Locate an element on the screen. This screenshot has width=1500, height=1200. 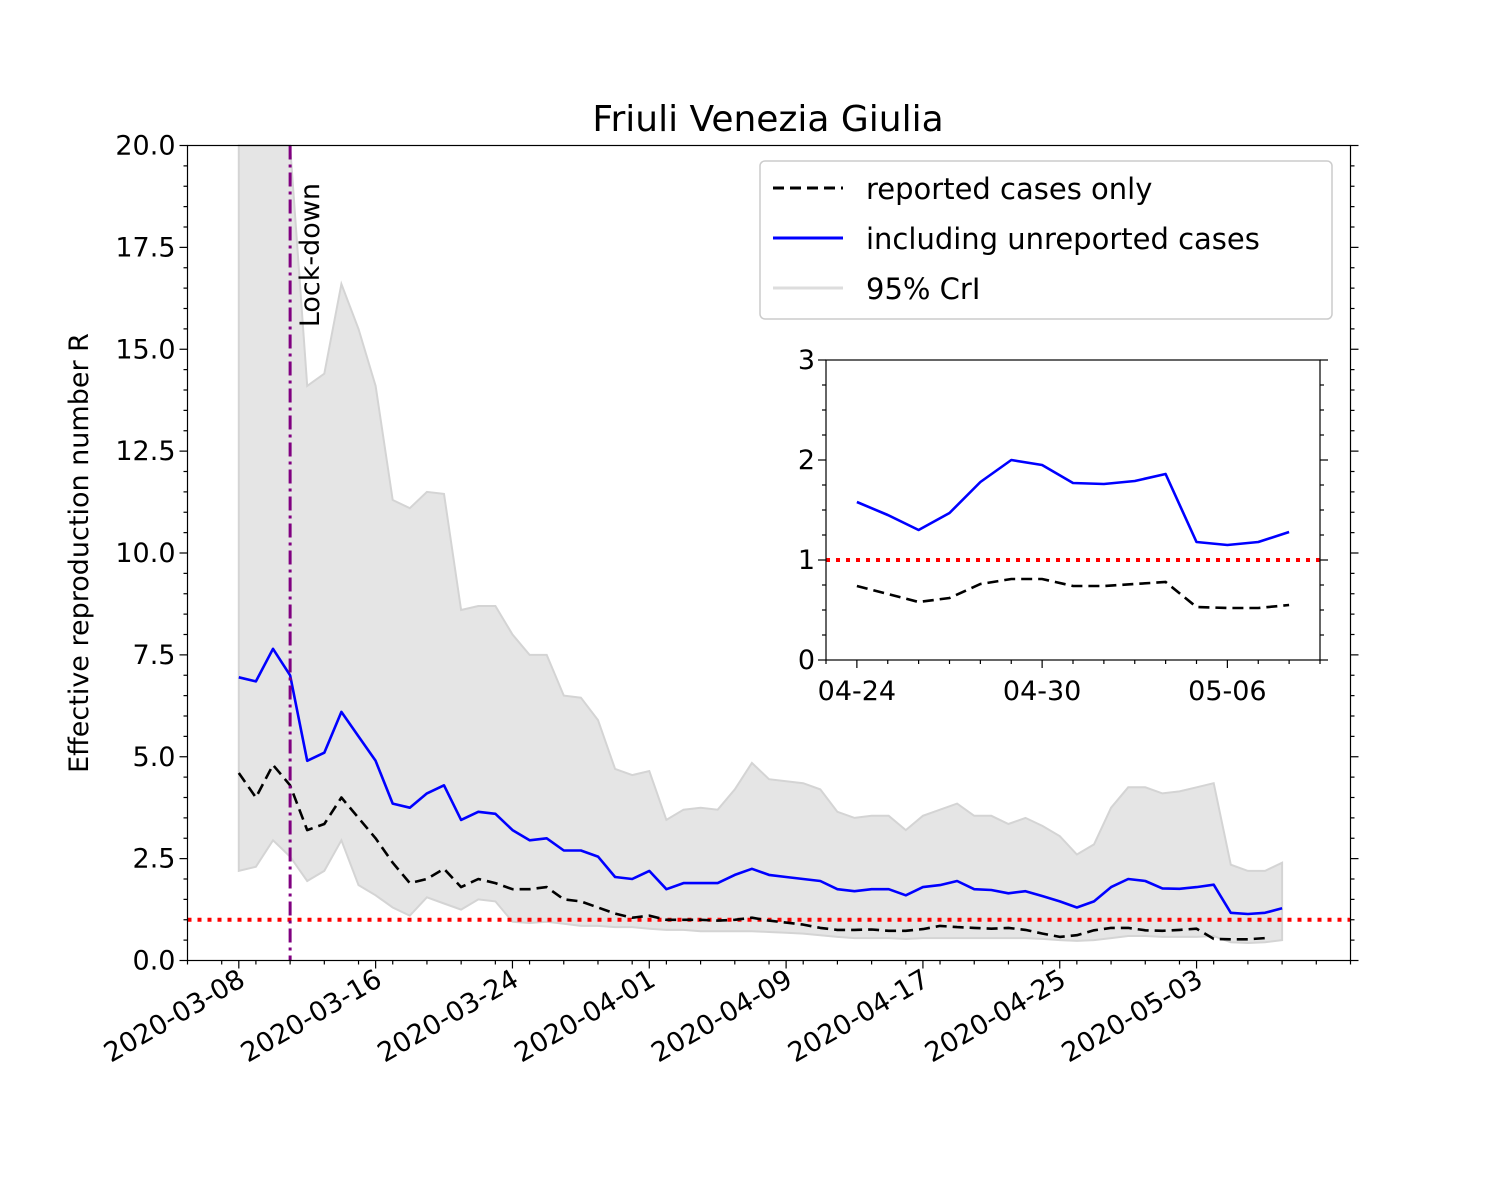
inset-background is located at coordinates (1073, 510).